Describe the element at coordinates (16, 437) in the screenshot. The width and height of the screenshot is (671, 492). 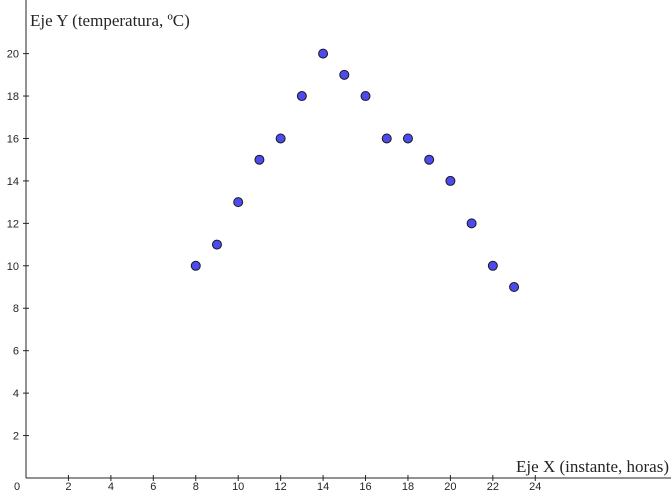
I see `y-tick-label: 2` at that location.